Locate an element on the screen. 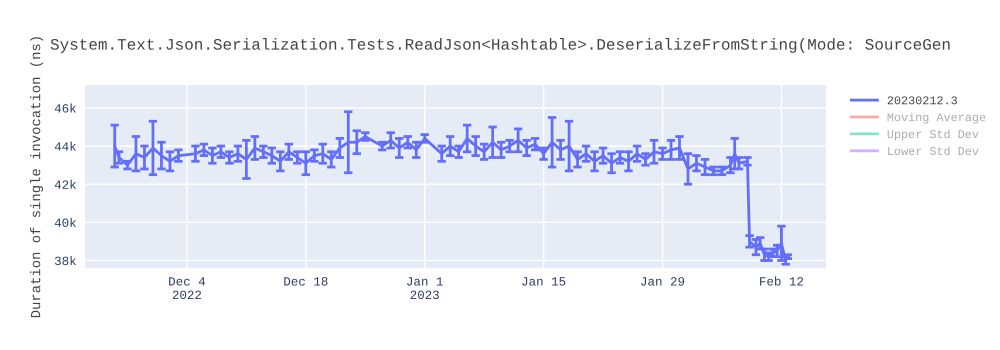 The image size is (1000, 350). y-tick-label: 44k is located at coordinates (65, 146).